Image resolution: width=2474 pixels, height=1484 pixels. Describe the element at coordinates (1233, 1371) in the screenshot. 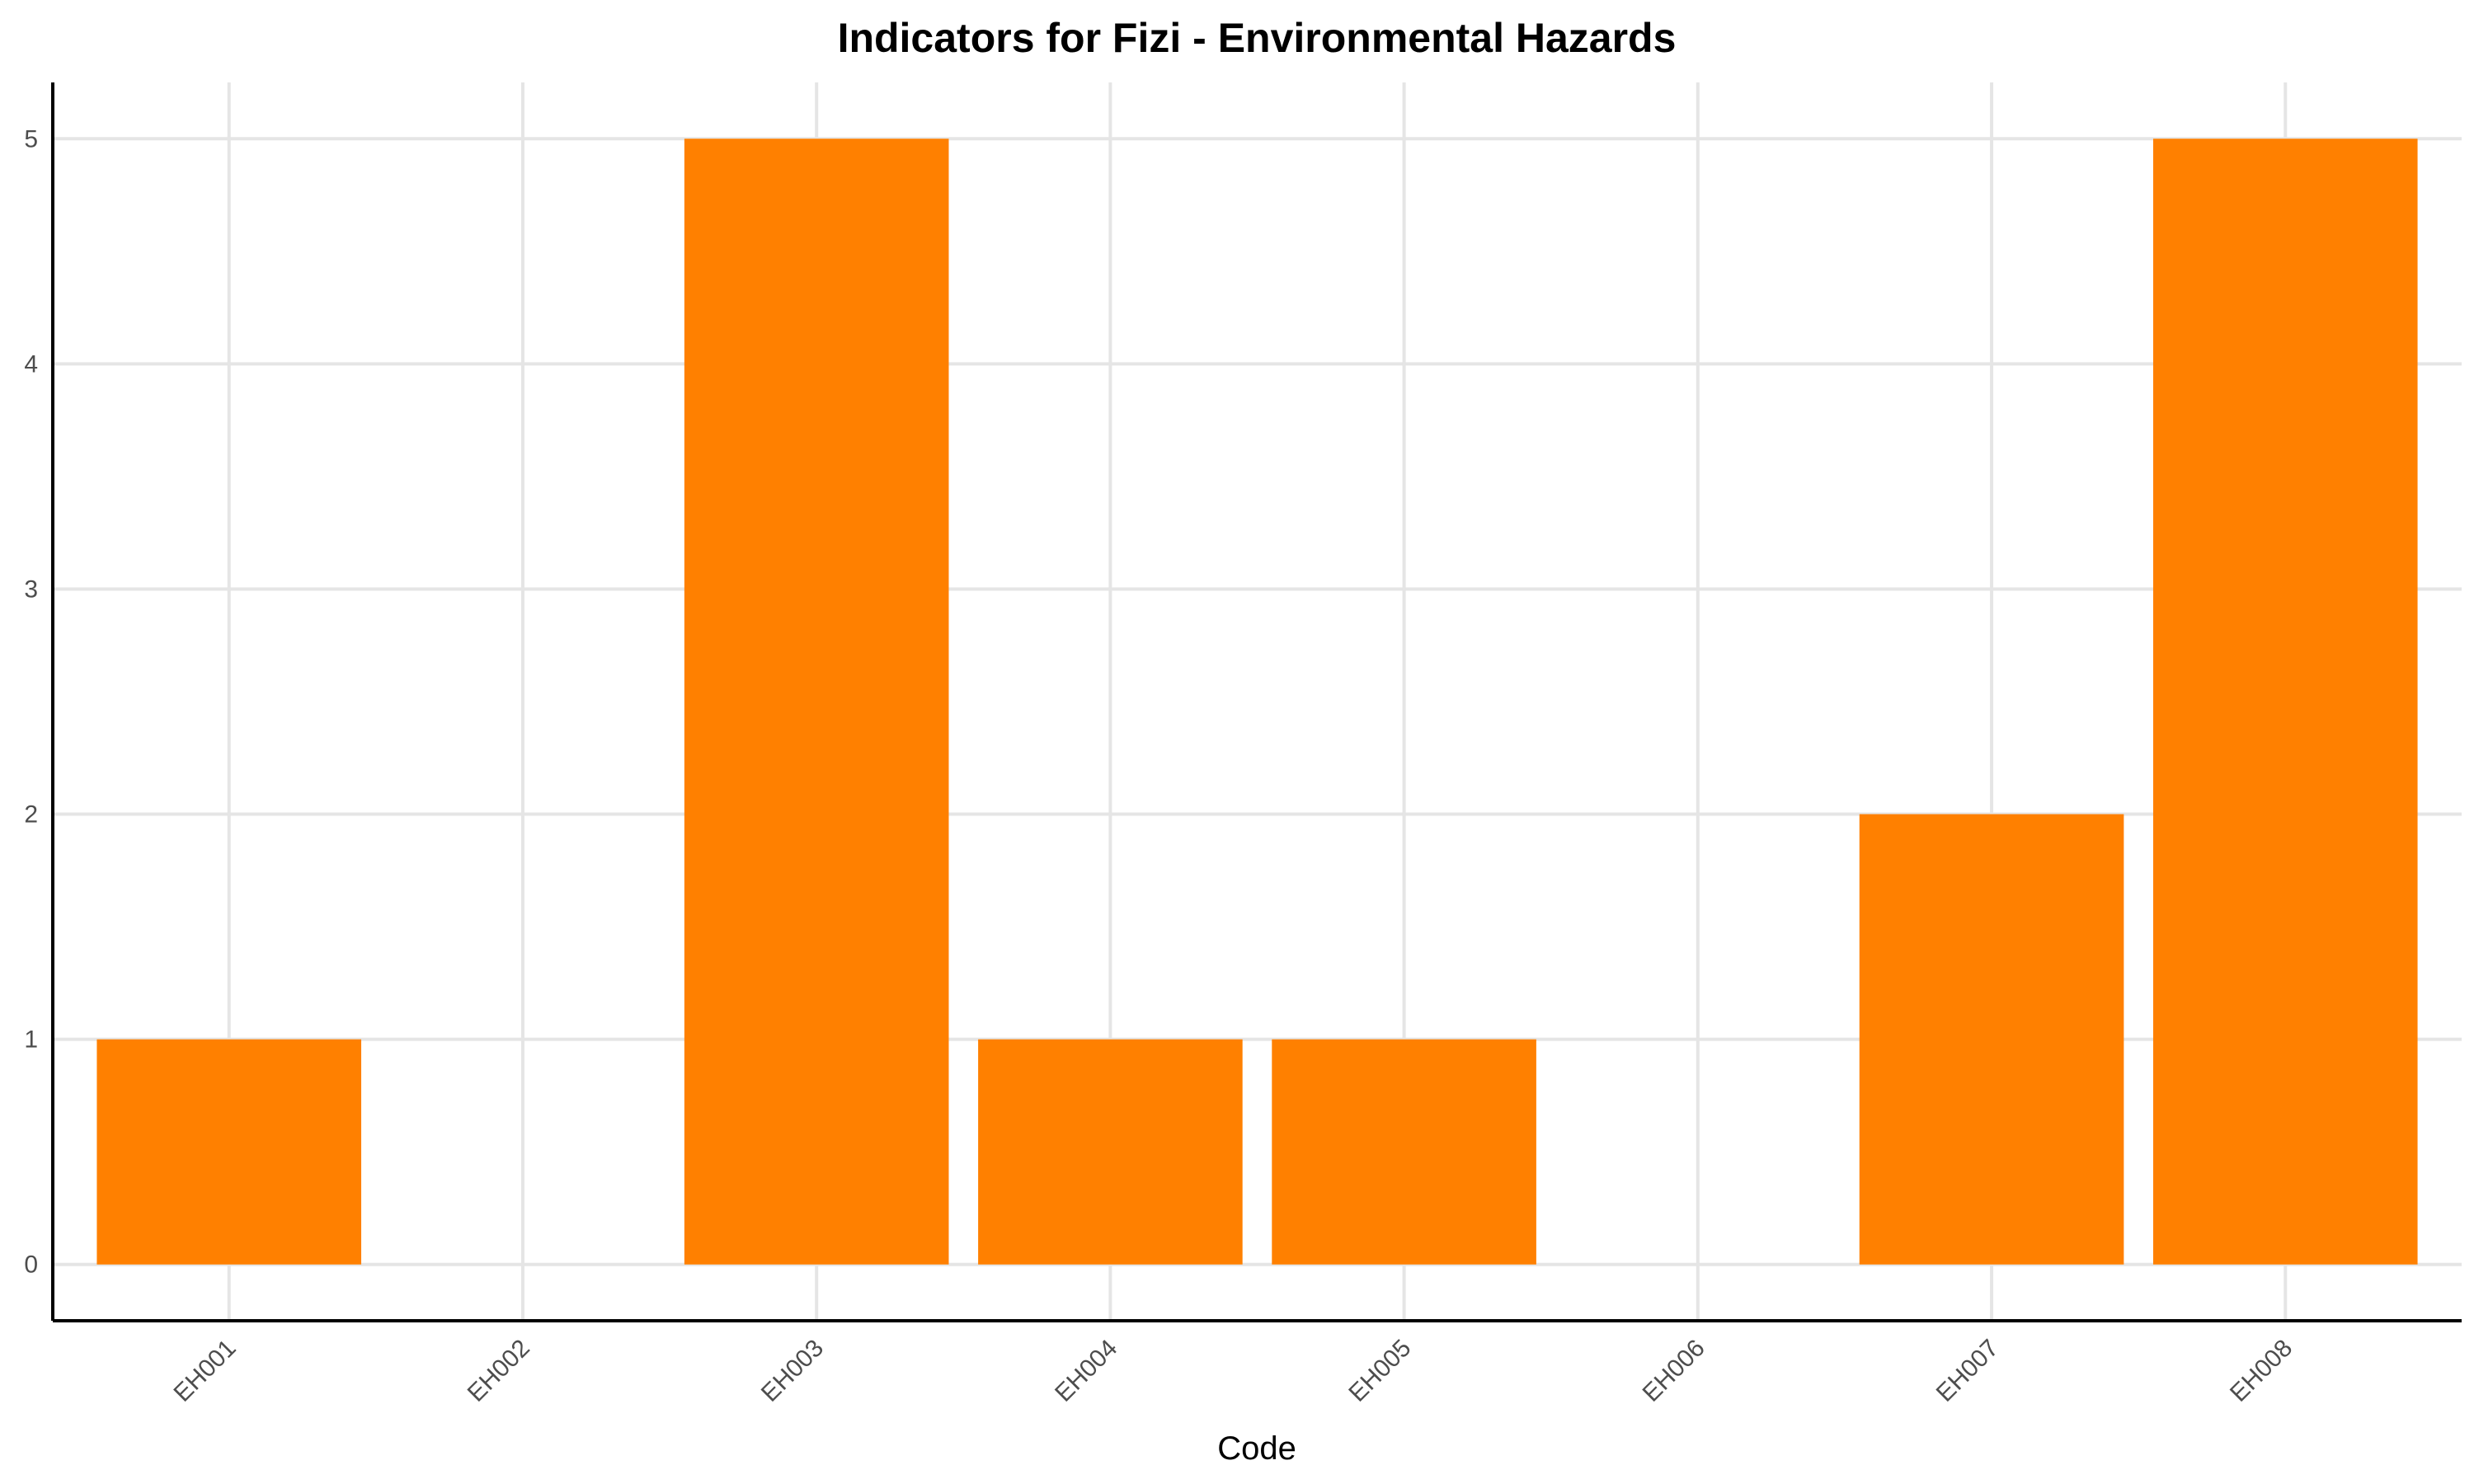

I see `x-tick-labels: EH001 EH002 EH003 EH004 EH005 EH006 EH007 EH008` at that location.